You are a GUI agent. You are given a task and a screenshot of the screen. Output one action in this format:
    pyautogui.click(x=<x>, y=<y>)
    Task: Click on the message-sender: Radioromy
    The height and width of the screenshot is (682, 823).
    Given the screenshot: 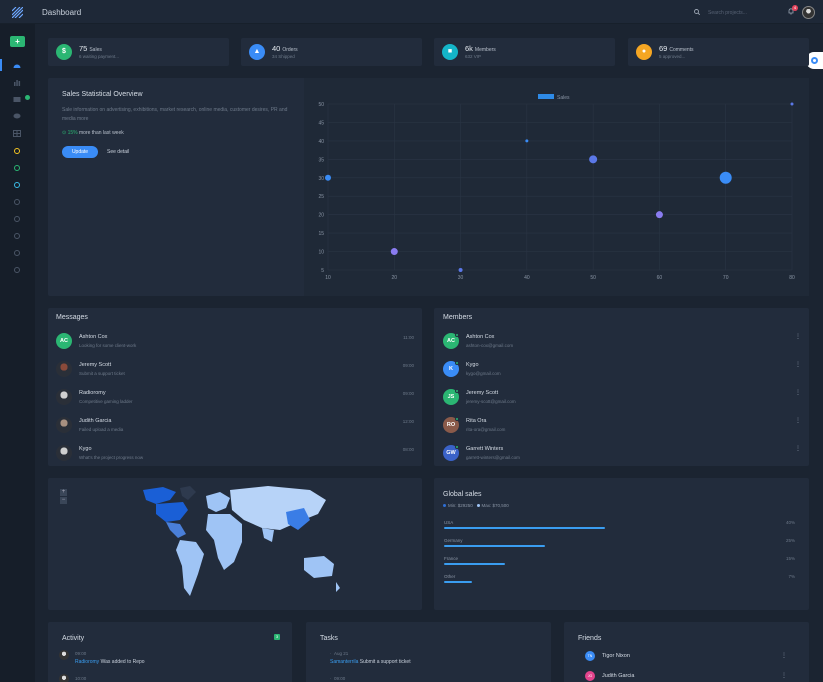 What is the action you would take?
    pyautogui.click(x=92, y=393)
    